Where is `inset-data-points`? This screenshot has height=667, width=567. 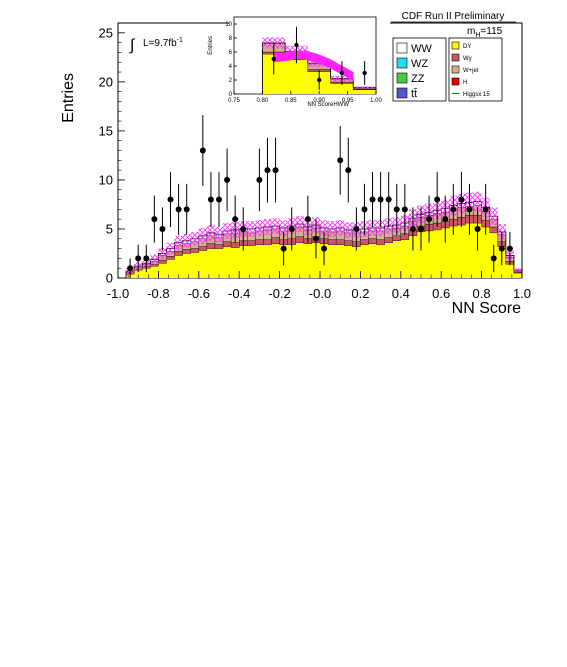 inset-data-points is located at coordinates (319, 58).